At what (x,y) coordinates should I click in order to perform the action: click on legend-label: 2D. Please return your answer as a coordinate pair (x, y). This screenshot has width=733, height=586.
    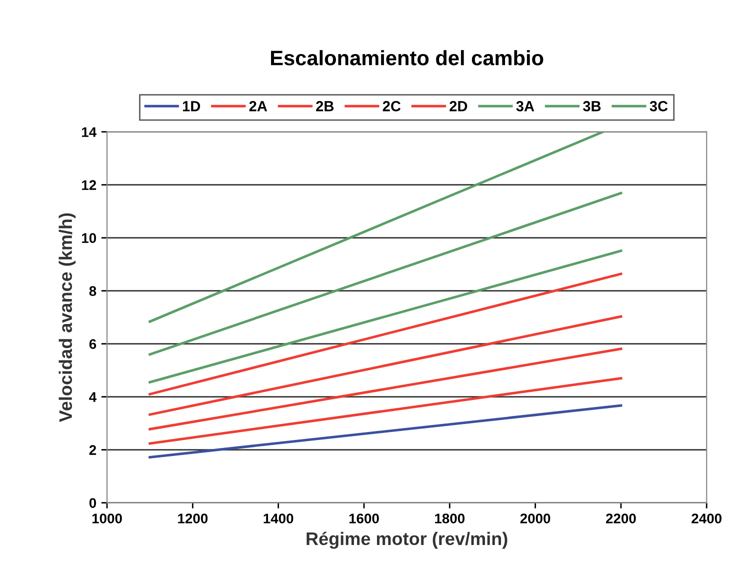
    Looking at the image, I should click on (459, 106).